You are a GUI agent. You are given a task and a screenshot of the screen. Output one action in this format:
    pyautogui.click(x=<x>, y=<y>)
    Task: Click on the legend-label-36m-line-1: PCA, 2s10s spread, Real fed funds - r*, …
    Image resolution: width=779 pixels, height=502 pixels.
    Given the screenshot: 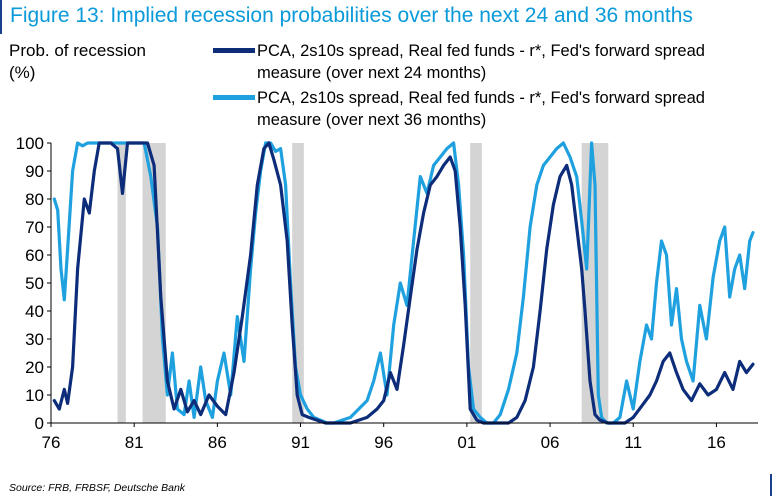 What is the action you would take?
    pyautogui.click(x=481, y=98)
    